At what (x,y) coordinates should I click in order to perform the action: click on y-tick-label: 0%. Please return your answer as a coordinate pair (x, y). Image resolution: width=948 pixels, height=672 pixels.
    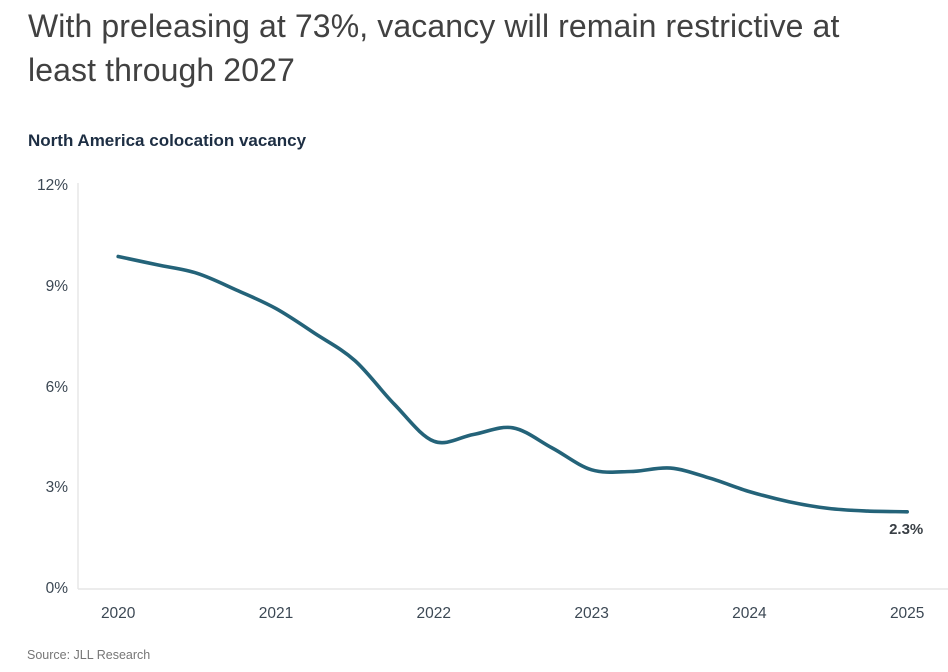
    Looking at the image, I should click on (56, 588).